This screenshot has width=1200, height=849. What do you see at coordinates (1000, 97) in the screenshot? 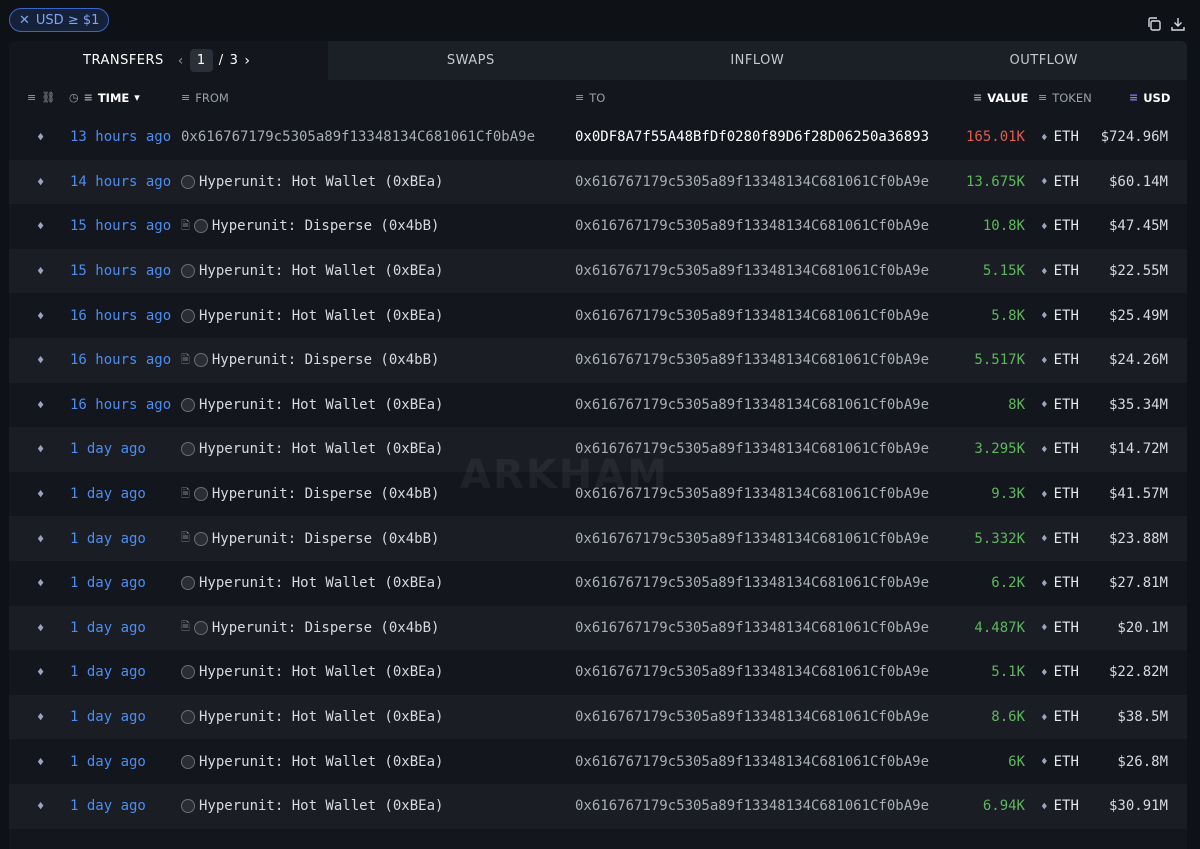
I see `header-value: ≡ VALUE` at bounding box center [1000, 97].